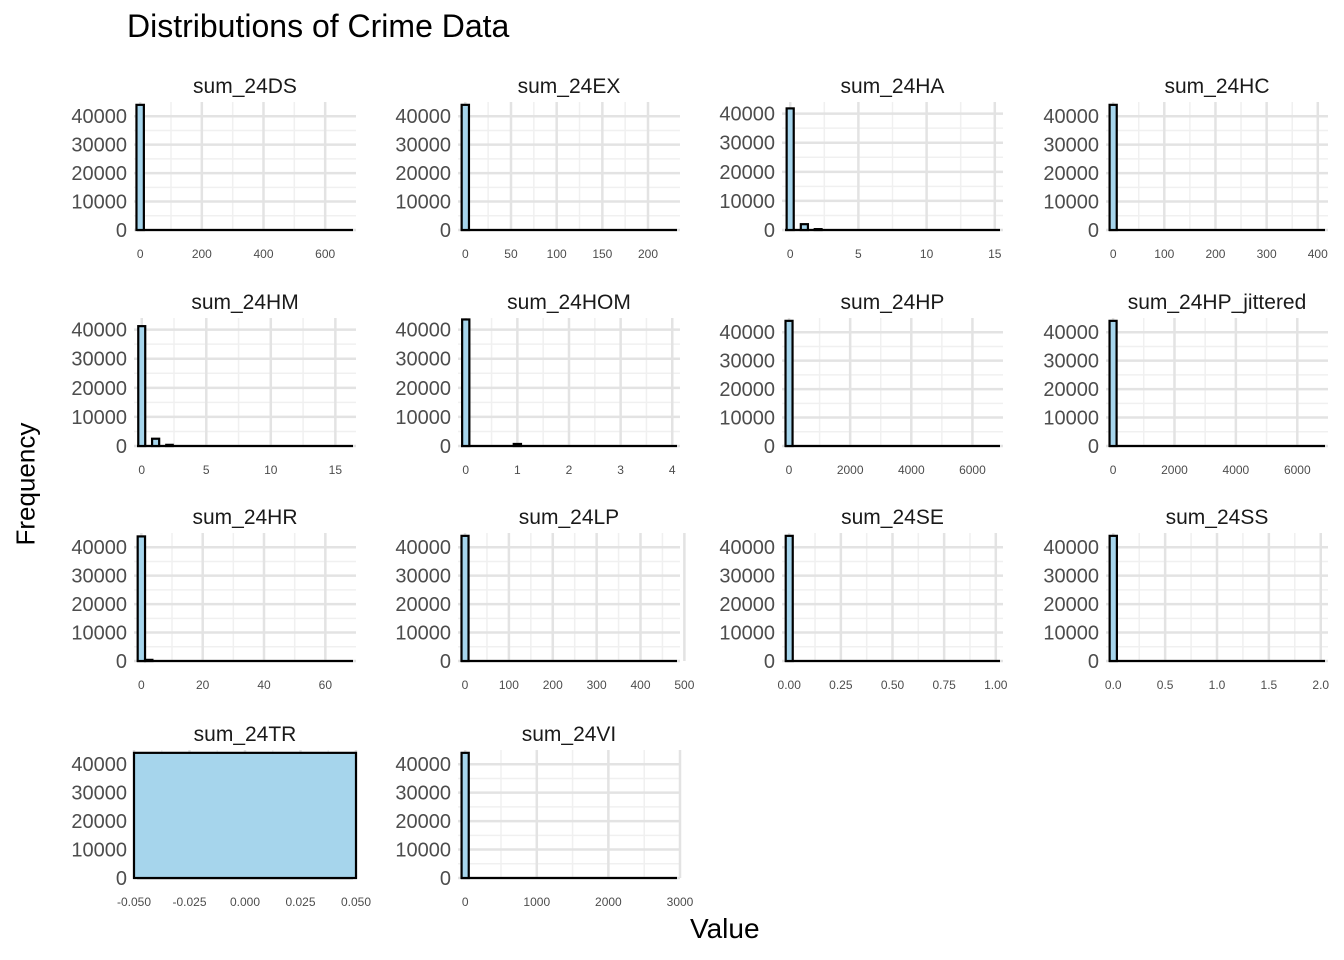 This screenshot has height=960, width=1344. I want to click on x-tick-label: 6000, so click(972, 470).